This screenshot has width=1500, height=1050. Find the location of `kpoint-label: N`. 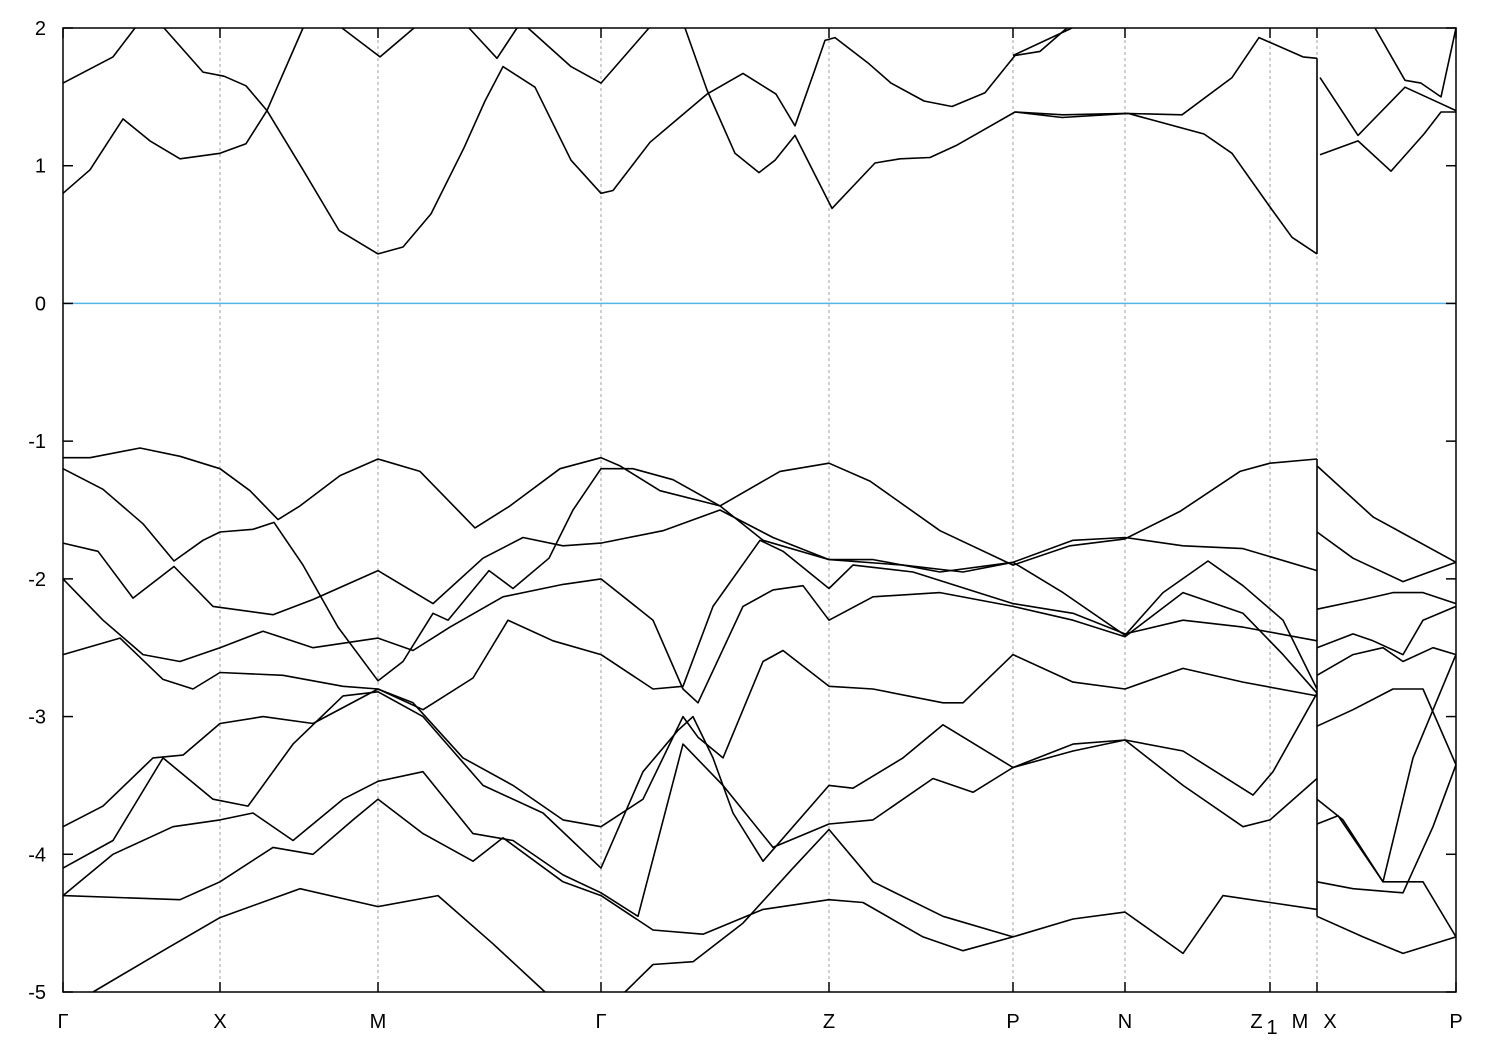

kpoint-label: N is located at coordinates (1125, 1022).